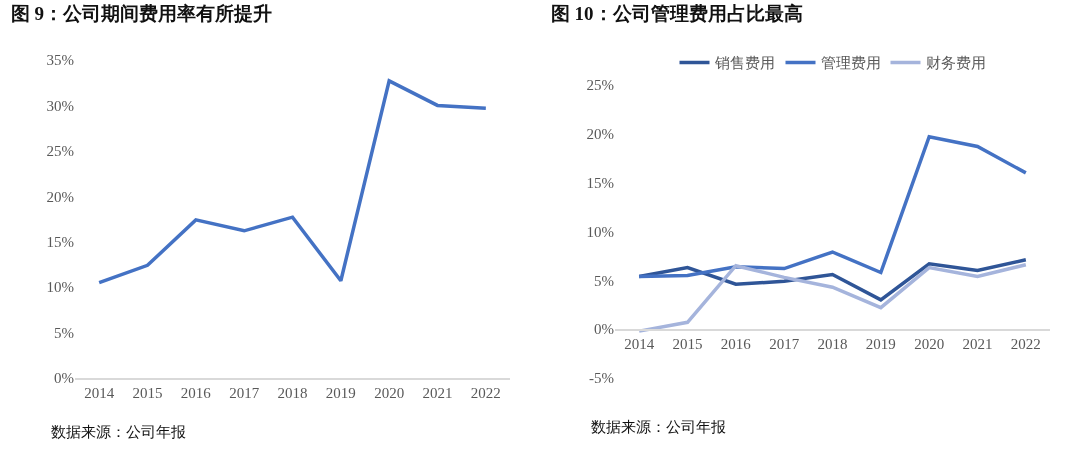 The width and height of the screenshot is (1080, 473). I want to click on legend-label: 管理费用, so click(850, 63).